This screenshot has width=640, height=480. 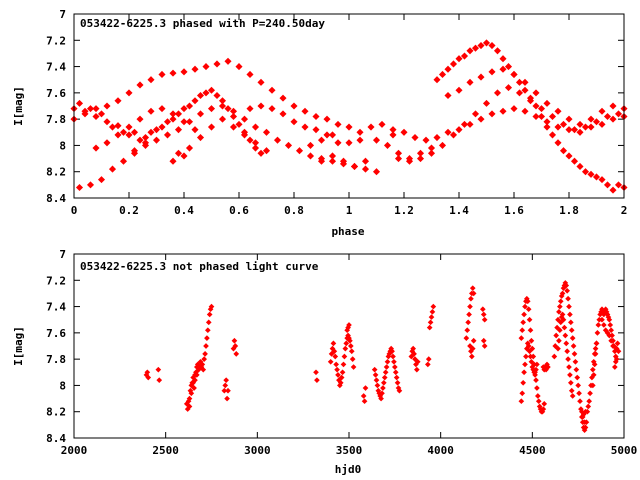 What do you see at coordinates (56, 198) in the screenshot?
I see `y-tick-label: 8.4` at bounding box center [56, 198].